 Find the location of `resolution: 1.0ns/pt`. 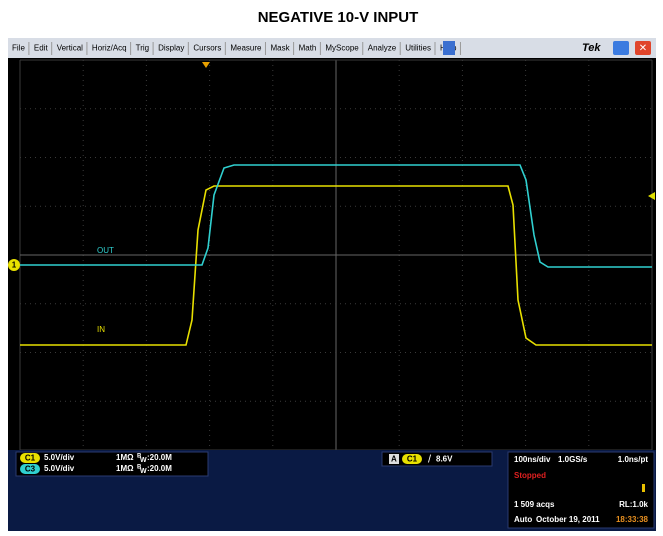

resolution: 1.0ns/pt is located at coordinates (633, 459).